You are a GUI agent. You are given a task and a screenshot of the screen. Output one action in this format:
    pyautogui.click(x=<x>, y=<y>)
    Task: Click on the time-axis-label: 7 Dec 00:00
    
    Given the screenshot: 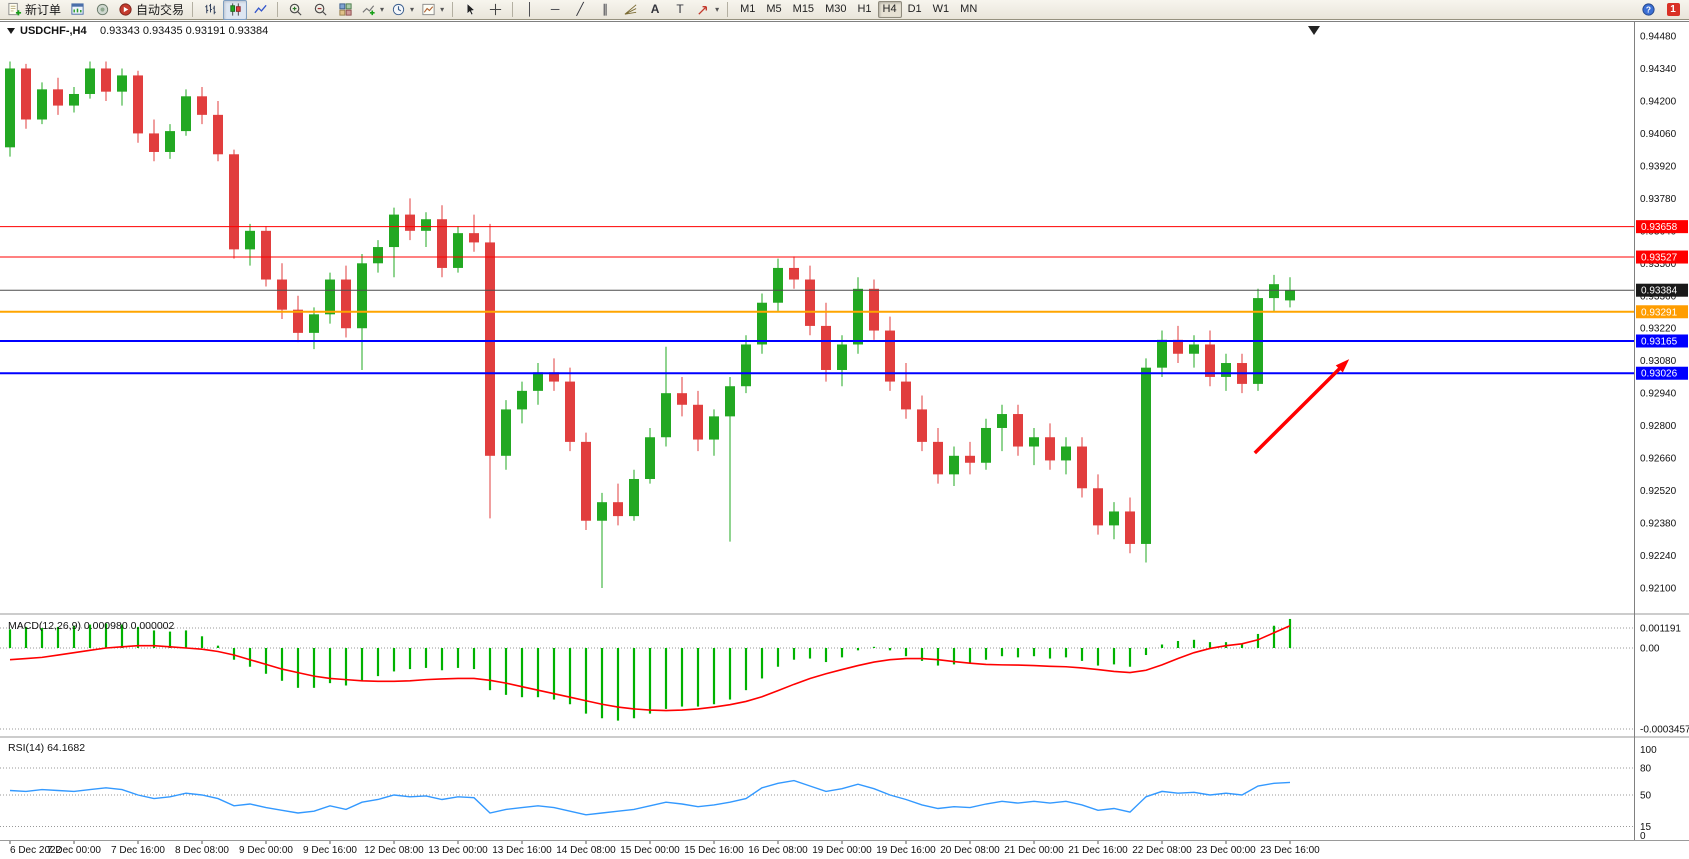 What is the action you would take?
    pyautogui.click(x=74, y=850)
    